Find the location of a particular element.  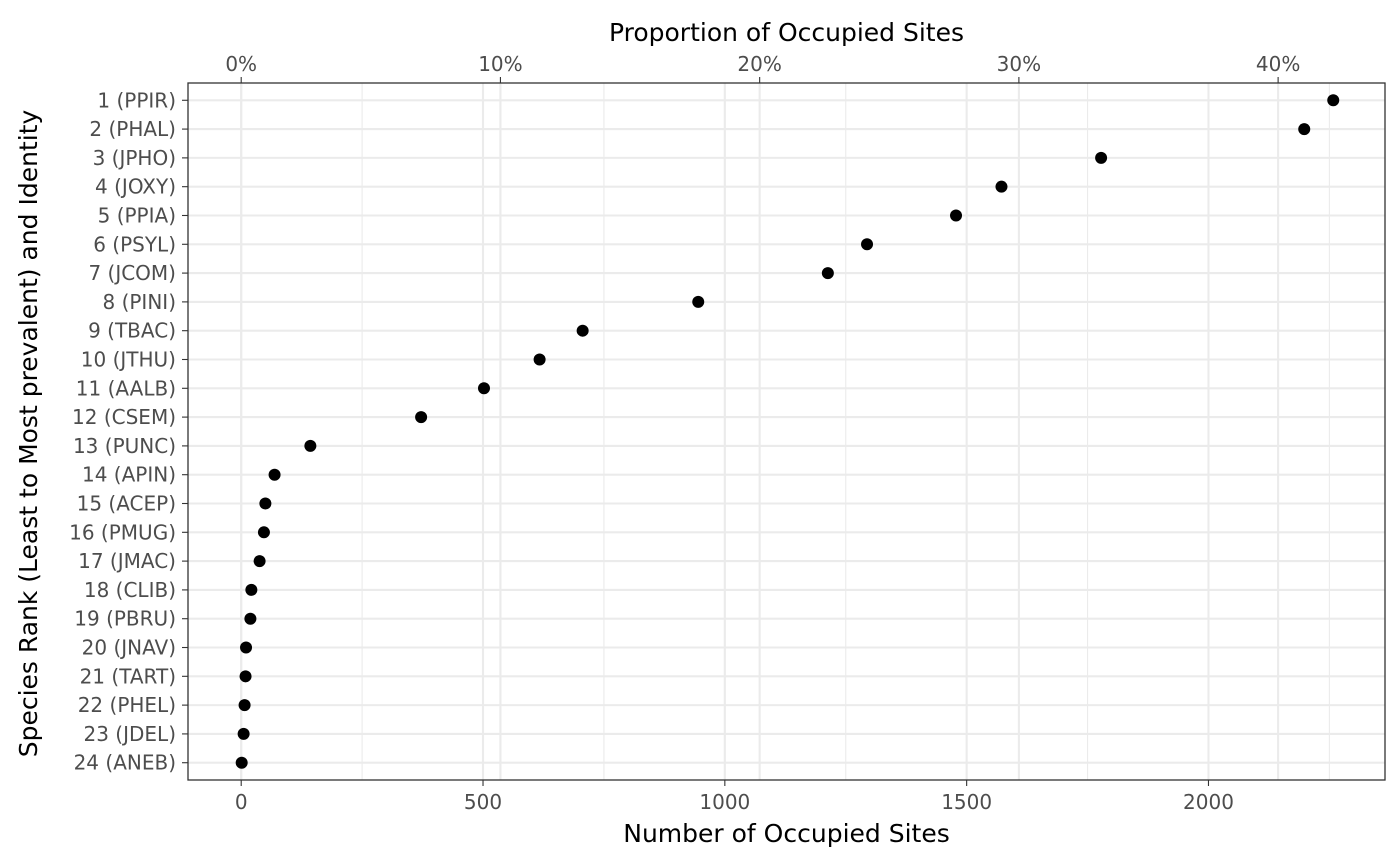

x2-tick-label: 20% is located at coordinates (759, 64).